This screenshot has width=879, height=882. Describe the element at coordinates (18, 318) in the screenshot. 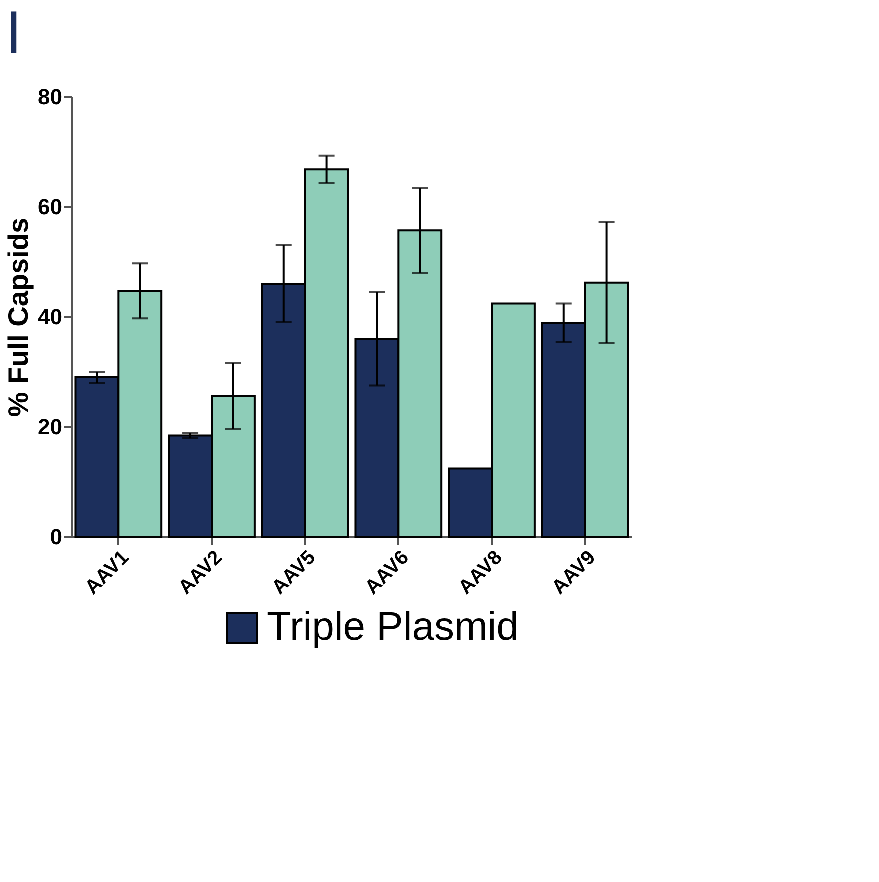

I see `y-axis-title: % Full Capsids` at that location.